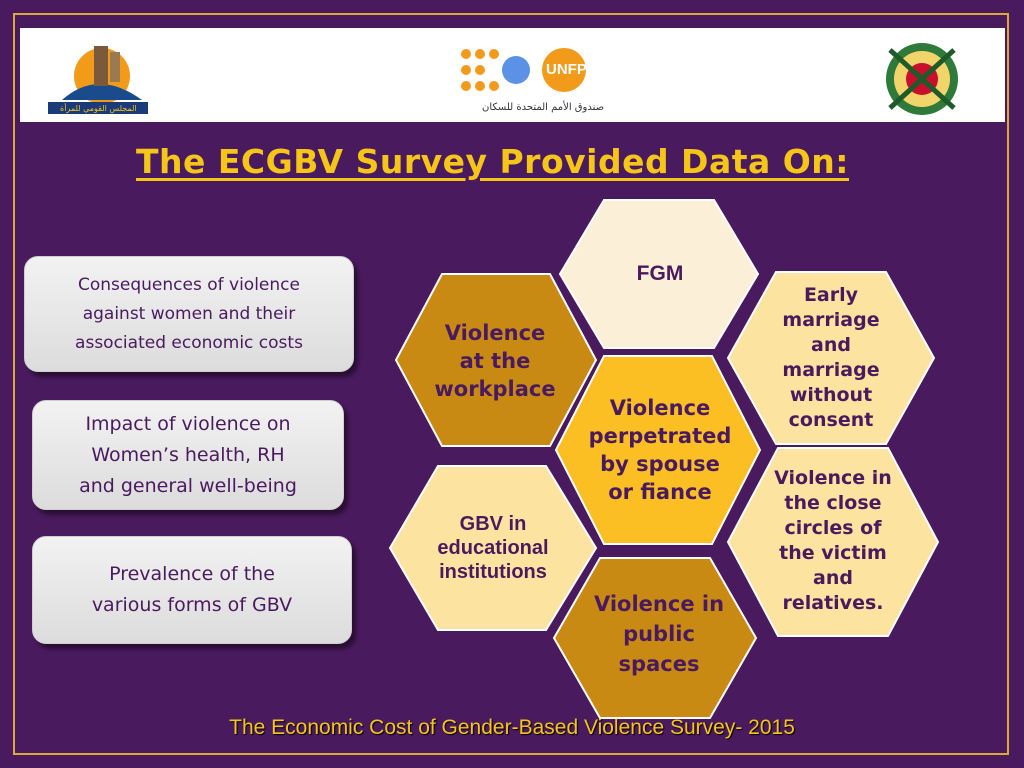  I want to click on hex-line: Early, so click(831, 295).